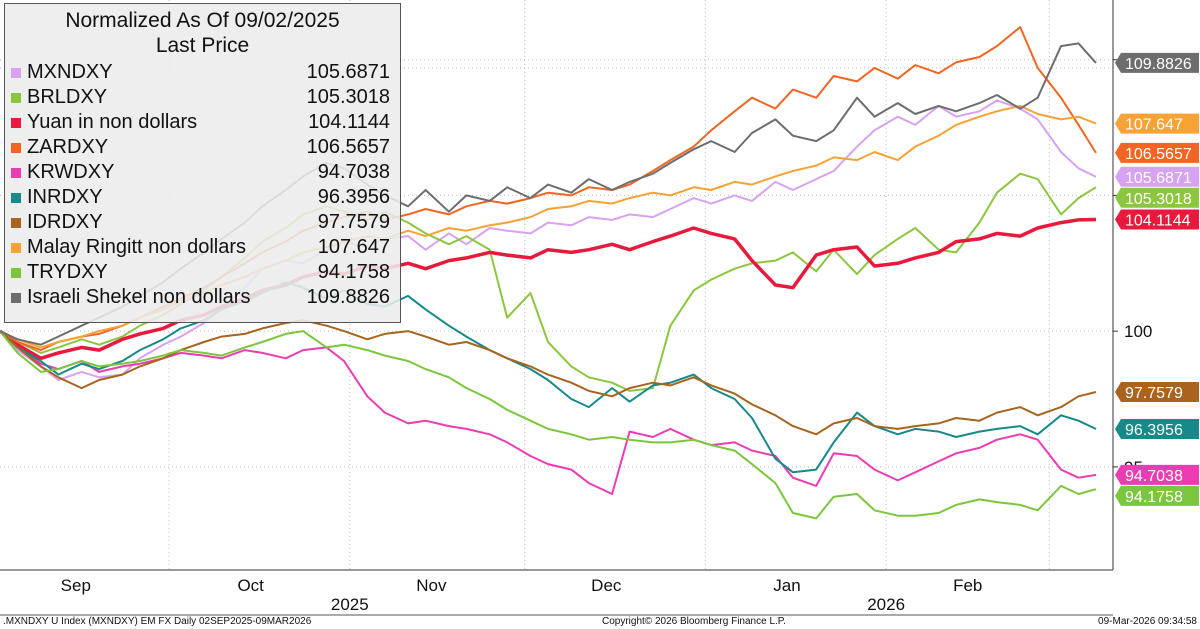 The image size is (1200, 629). I want to click on last-price-label: 109.8826, so click(1158, 64).